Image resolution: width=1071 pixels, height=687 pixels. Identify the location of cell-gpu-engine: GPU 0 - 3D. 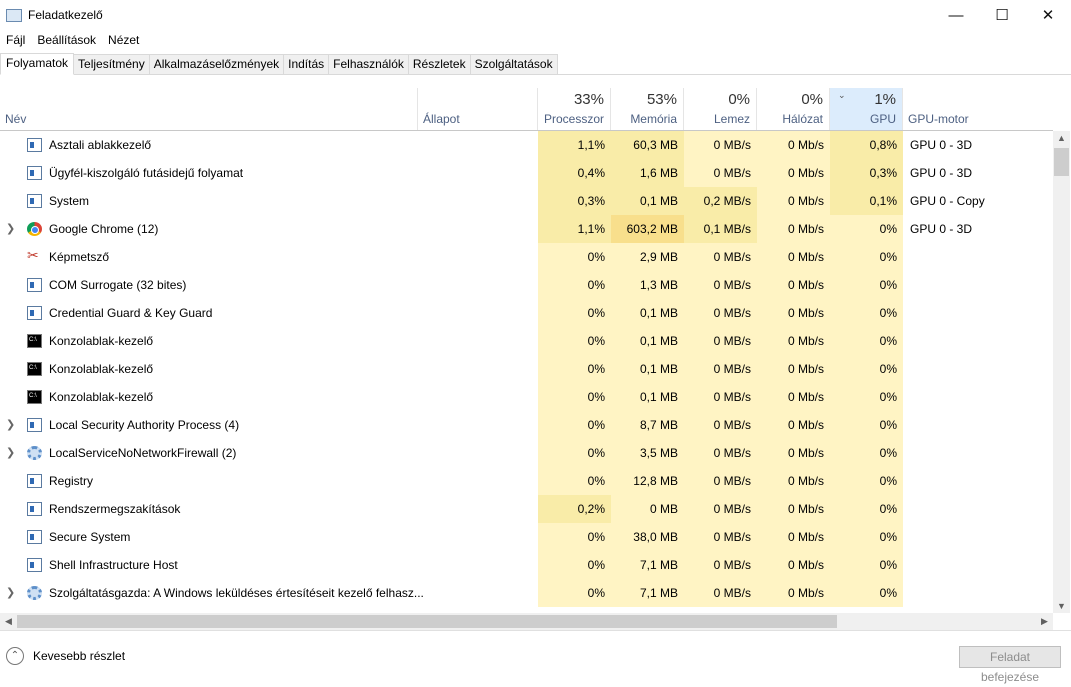
(941, 145).